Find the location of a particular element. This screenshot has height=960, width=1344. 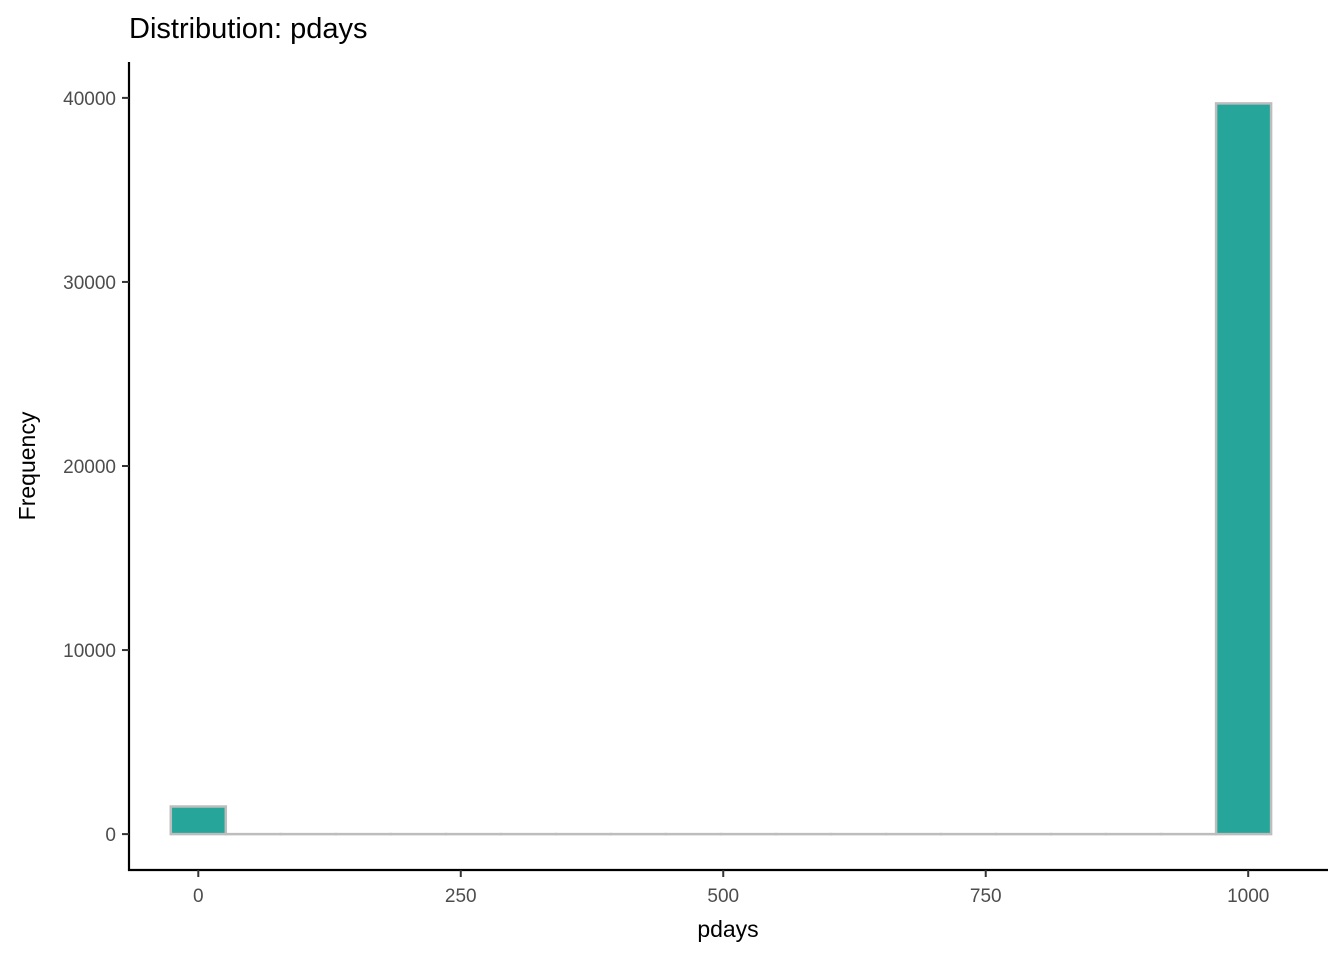

y-tick-label-4: 40000 is located at coordinates (89, 99).